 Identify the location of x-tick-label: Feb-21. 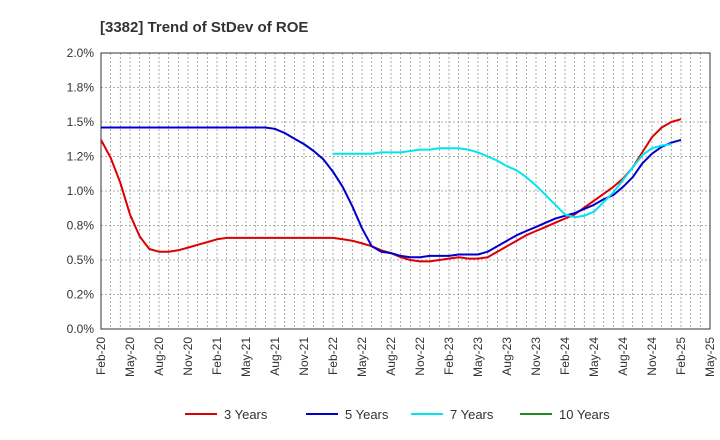
(217, 356).